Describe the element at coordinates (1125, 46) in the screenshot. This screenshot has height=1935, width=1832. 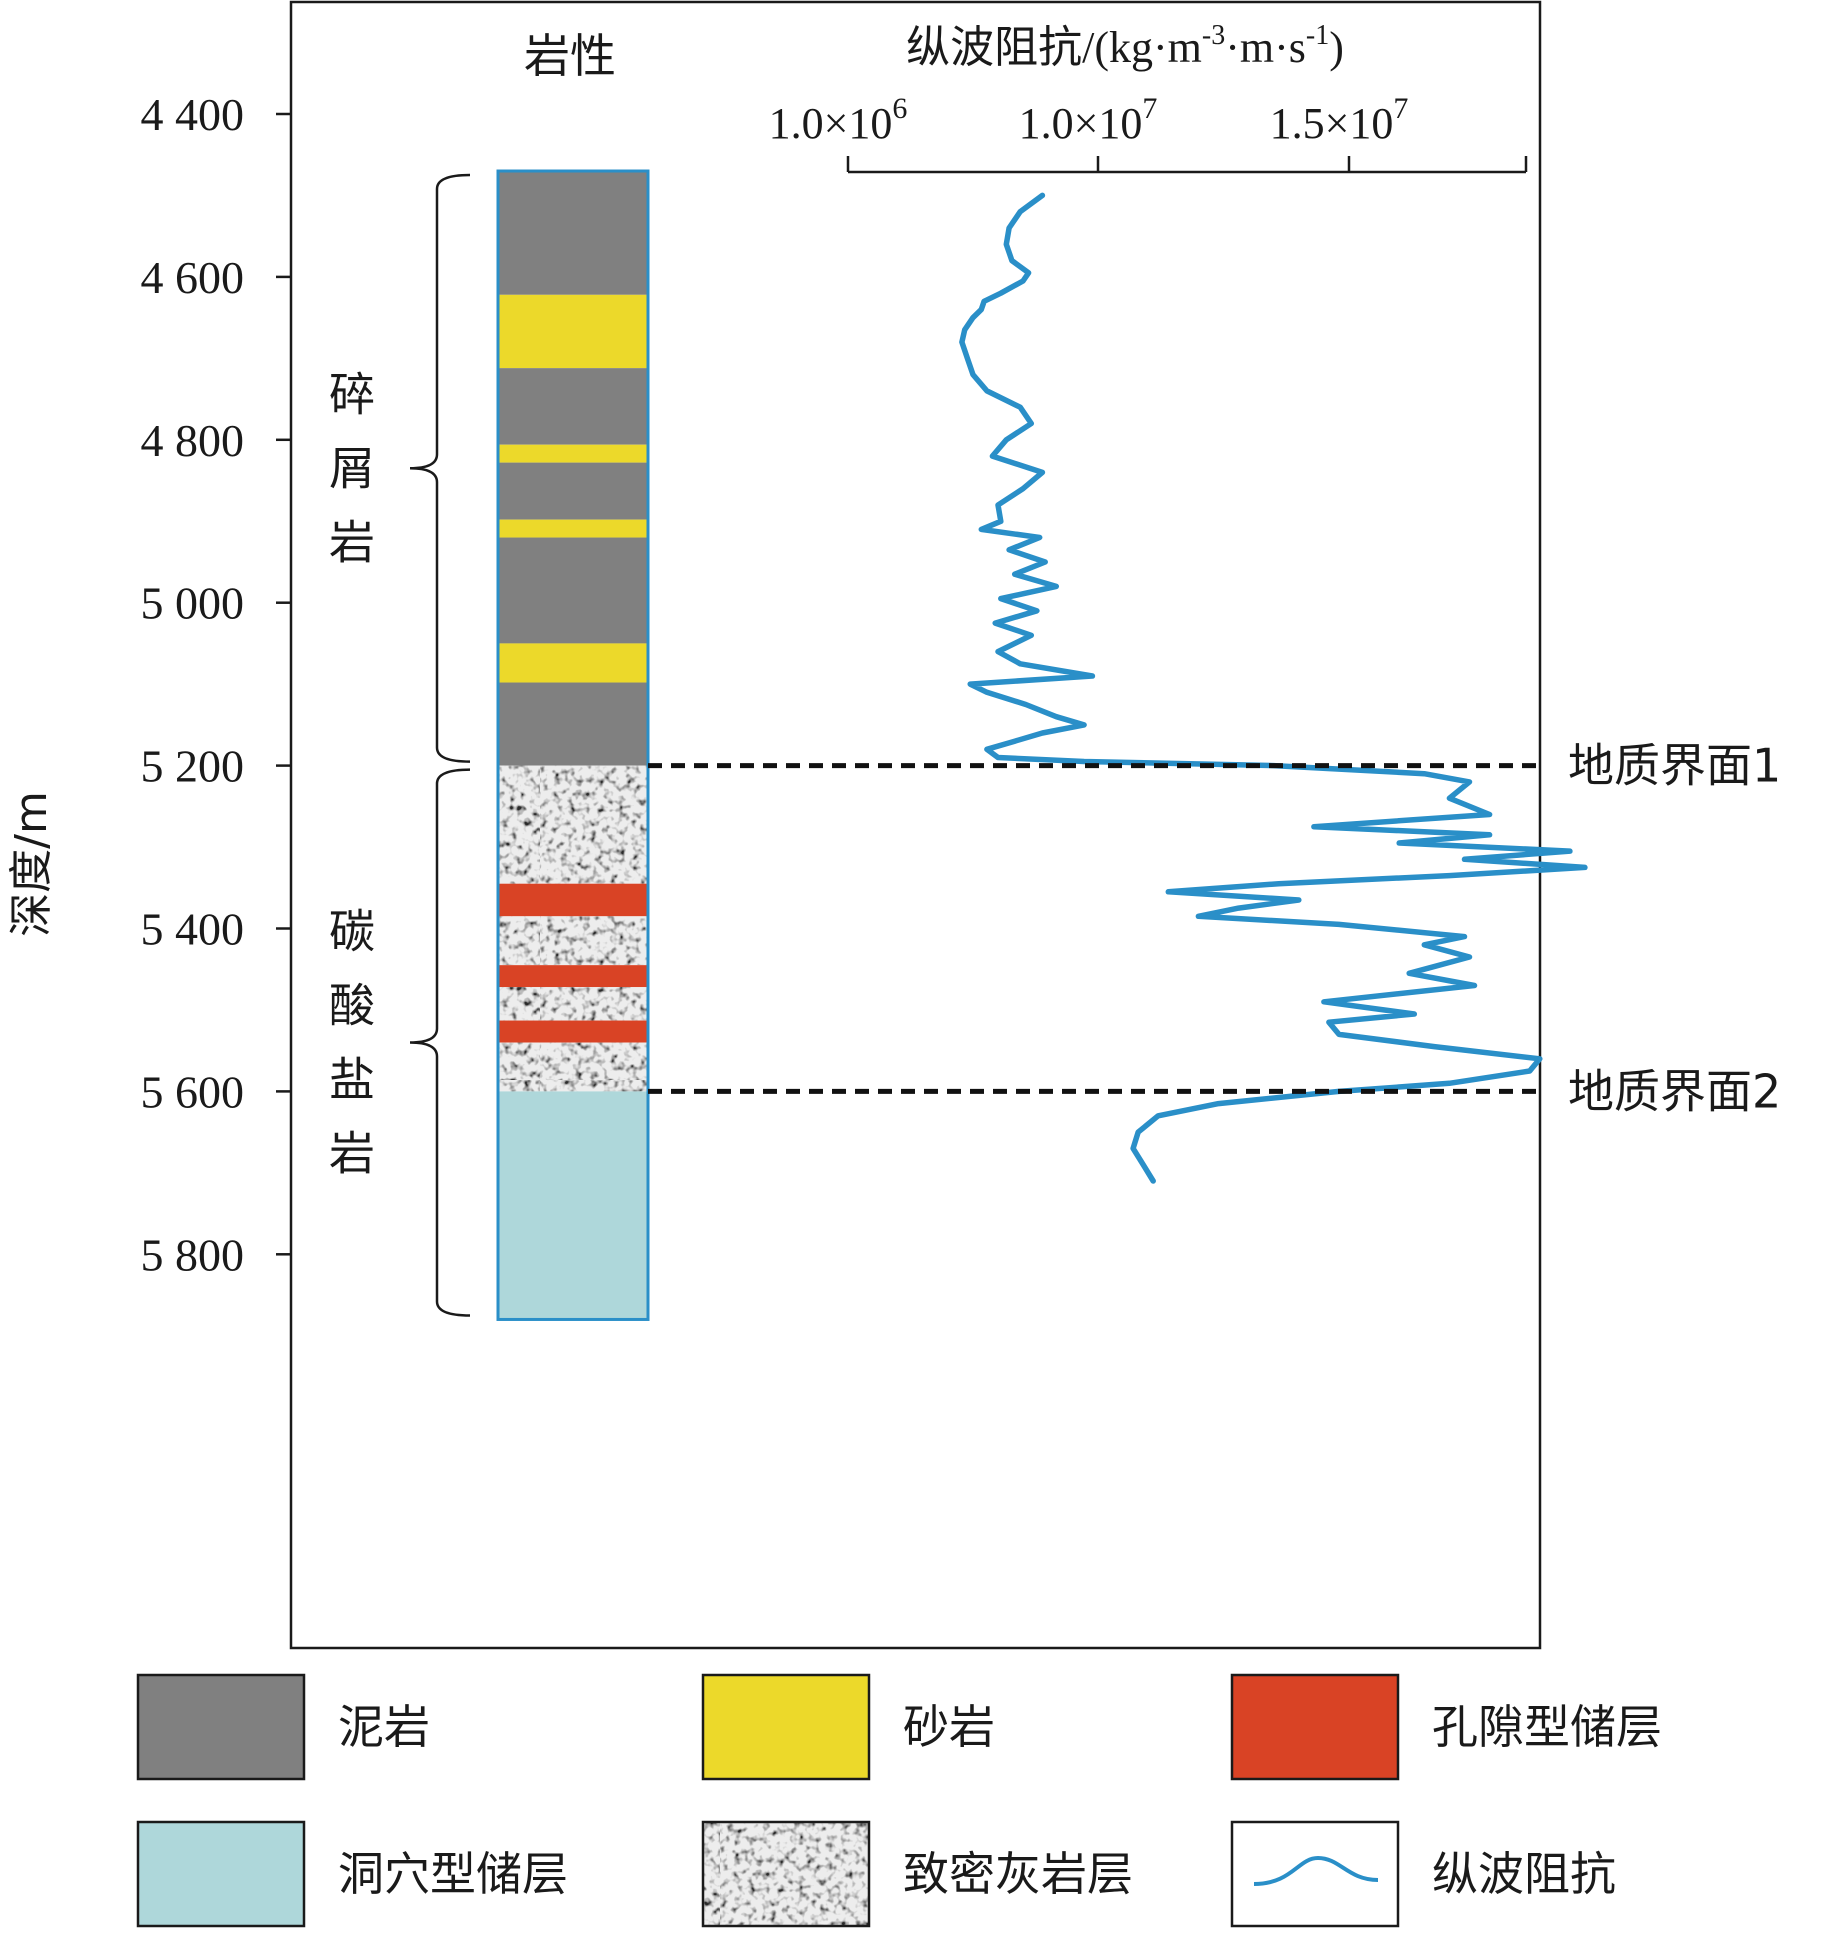
I see `impedance-axis-title: 纵波阻抗/(kg·m-3·m·s-1)` at that location.